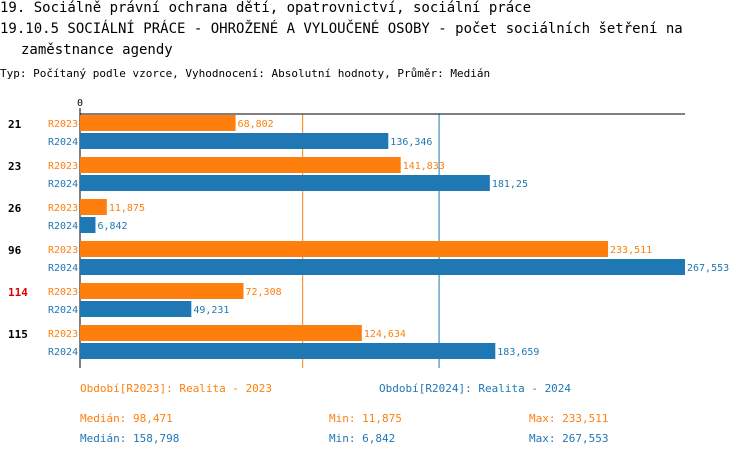  Describe the element at coordinates (518, 352) in the screenshot. I see `data-label: 183,659` at that location.